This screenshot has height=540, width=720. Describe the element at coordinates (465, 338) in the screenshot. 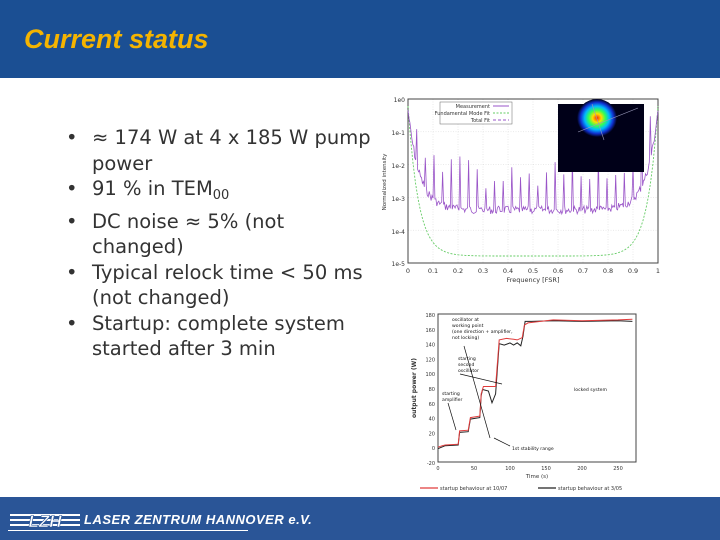

I see `annotation-text: not locking)` at that location.